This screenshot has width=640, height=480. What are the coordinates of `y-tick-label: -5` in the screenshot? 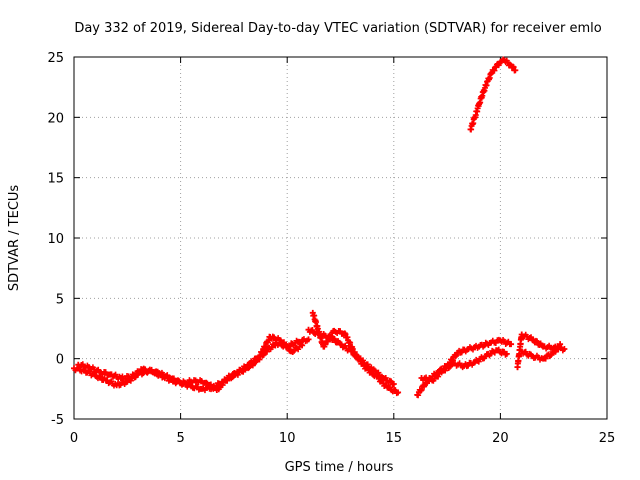 It's located at (57, 420).